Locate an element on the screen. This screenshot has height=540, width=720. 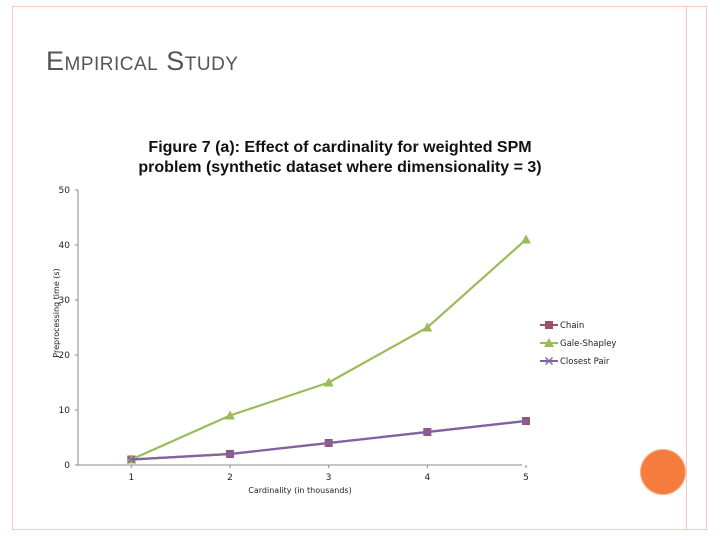
y-tick-label: 10 is located at coordinates (65, 411).